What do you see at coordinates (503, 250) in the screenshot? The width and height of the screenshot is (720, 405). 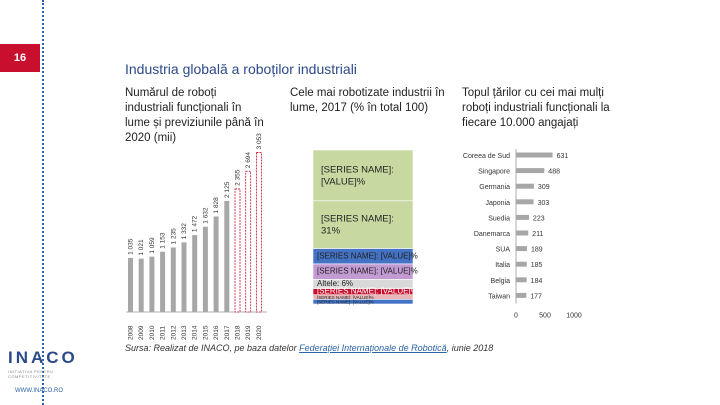 I see `chart3-category-label: SUA` at bounding box center [503, 250].